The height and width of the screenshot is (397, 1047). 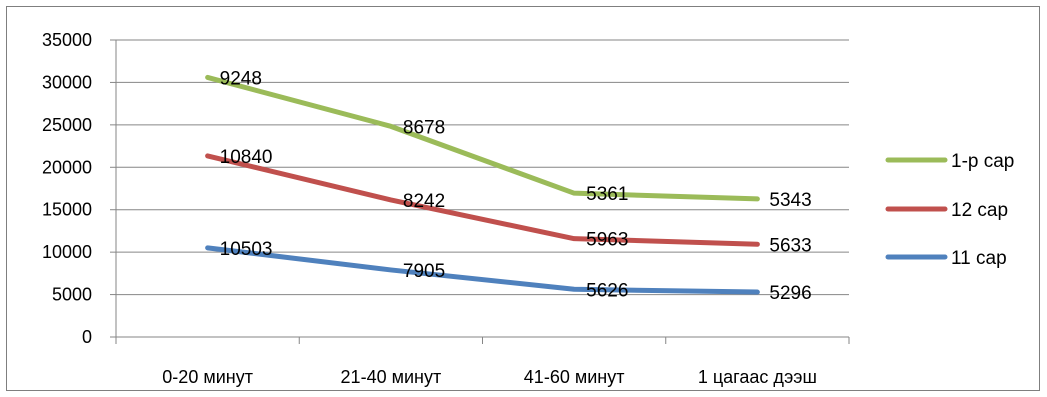 What do you see at coordinates (79, 188) in the screenshot?
I see `y-axis: 0 5000 10000 15000 20000 25000 30000 35000` at bounding box center [79, 188].